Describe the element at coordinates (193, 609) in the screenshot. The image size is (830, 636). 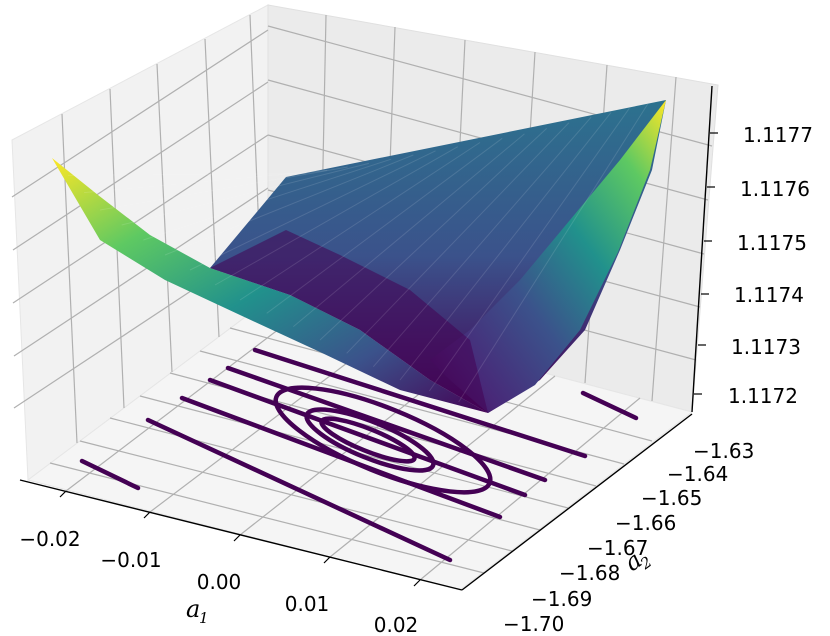
I see `svg-text: a` at that location.